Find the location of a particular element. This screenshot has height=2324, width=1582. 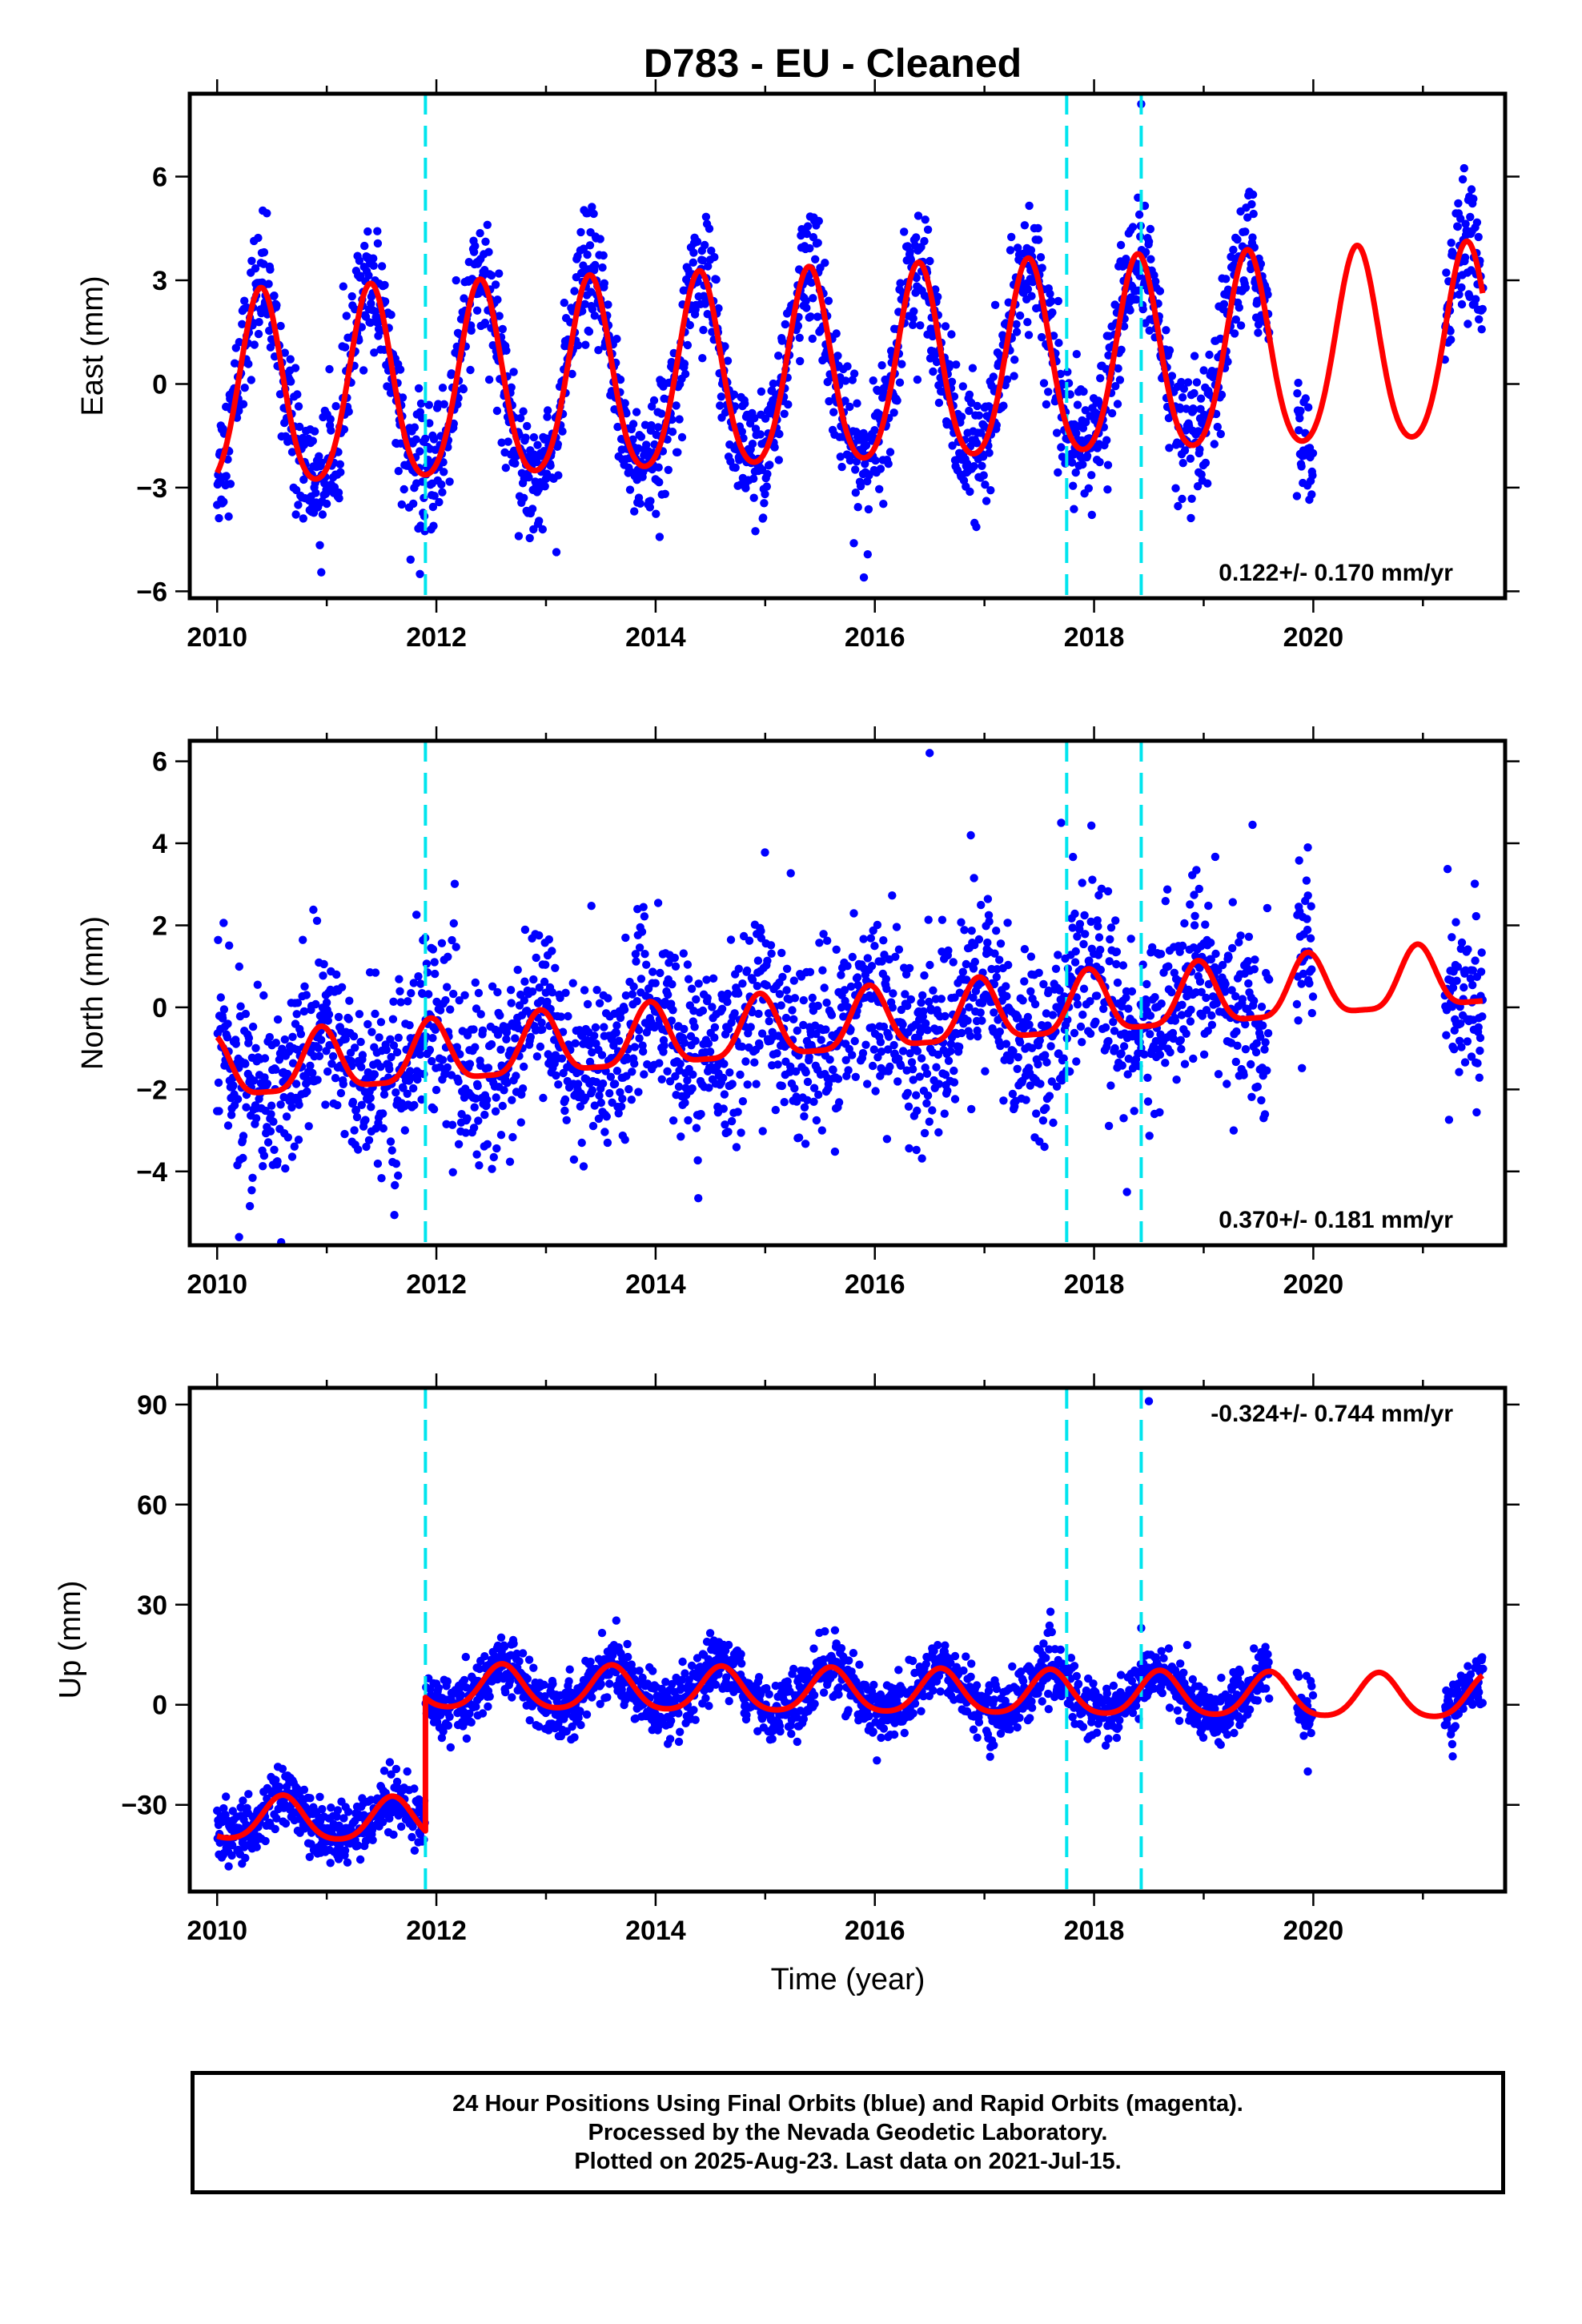

x-tick-label: 2014 is located at coordinates (656, 1284).